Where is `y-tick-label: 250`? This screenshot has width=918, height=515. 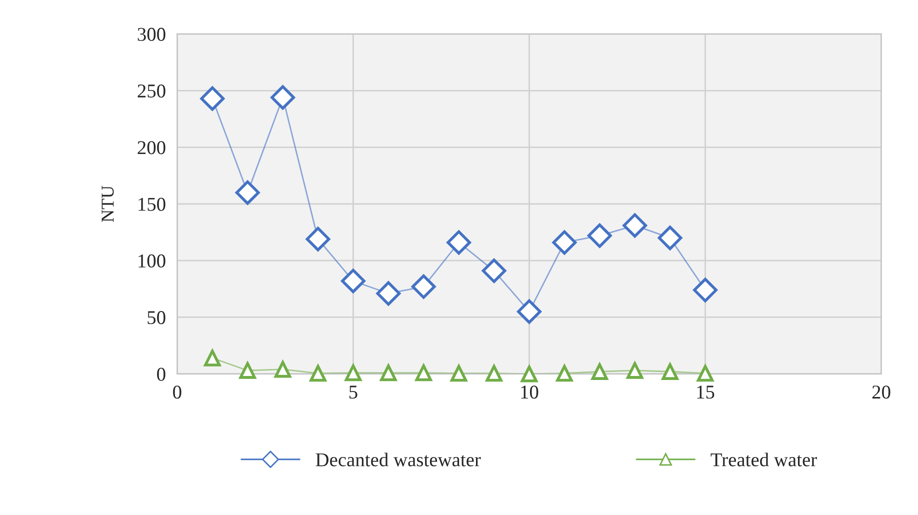 y-tick-label: 250 is located at coordinates (152, 91).